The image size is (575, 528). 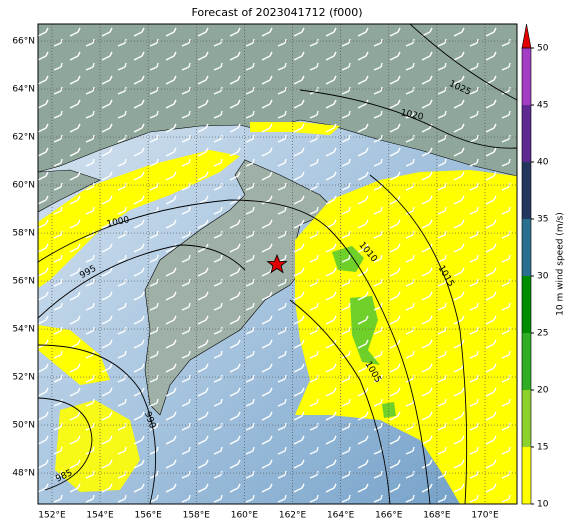 I want to click on lon-tick-label: 154°E, so click(x=100, y=516).